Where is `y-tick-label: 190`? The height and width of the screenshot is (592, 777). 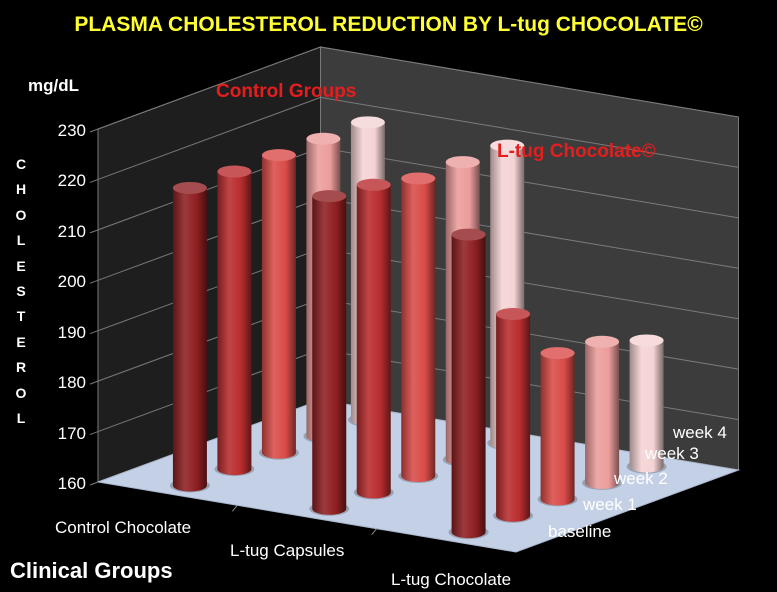 y-tick-label: 190 is located at coordinates (71, 332).